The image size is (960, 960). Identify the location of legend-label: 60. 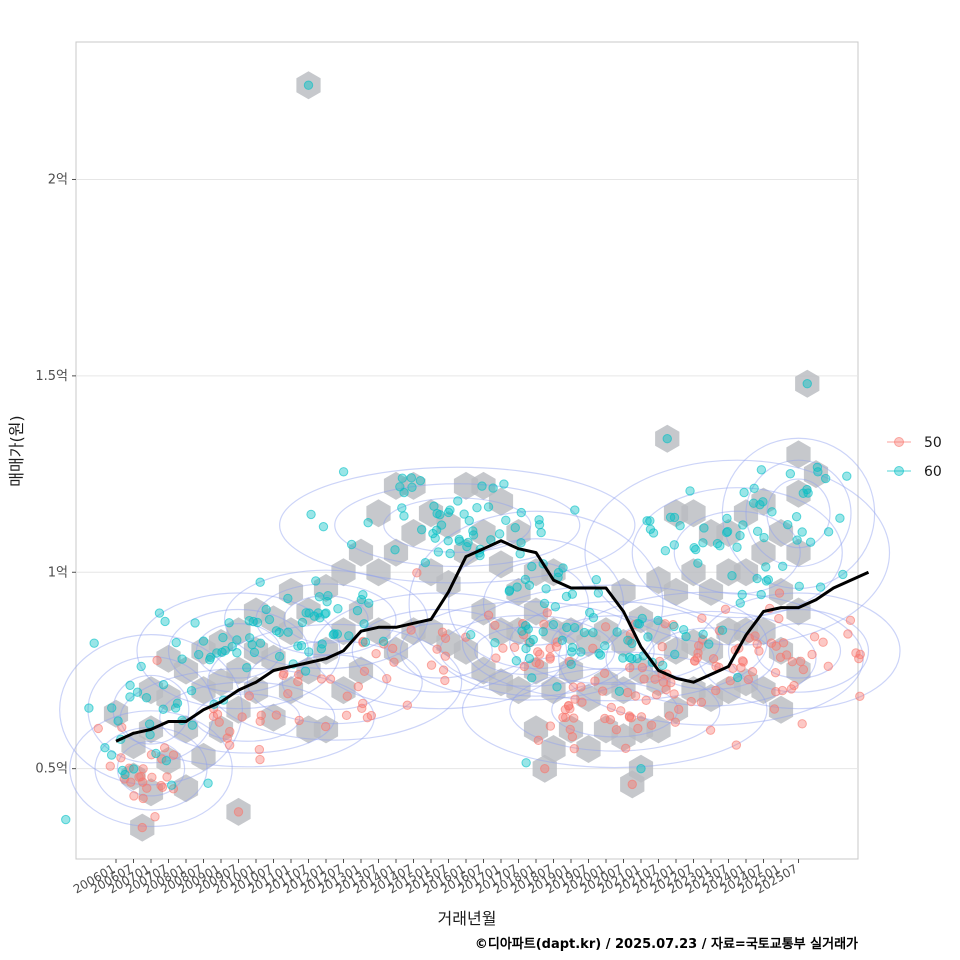
(933, 472).